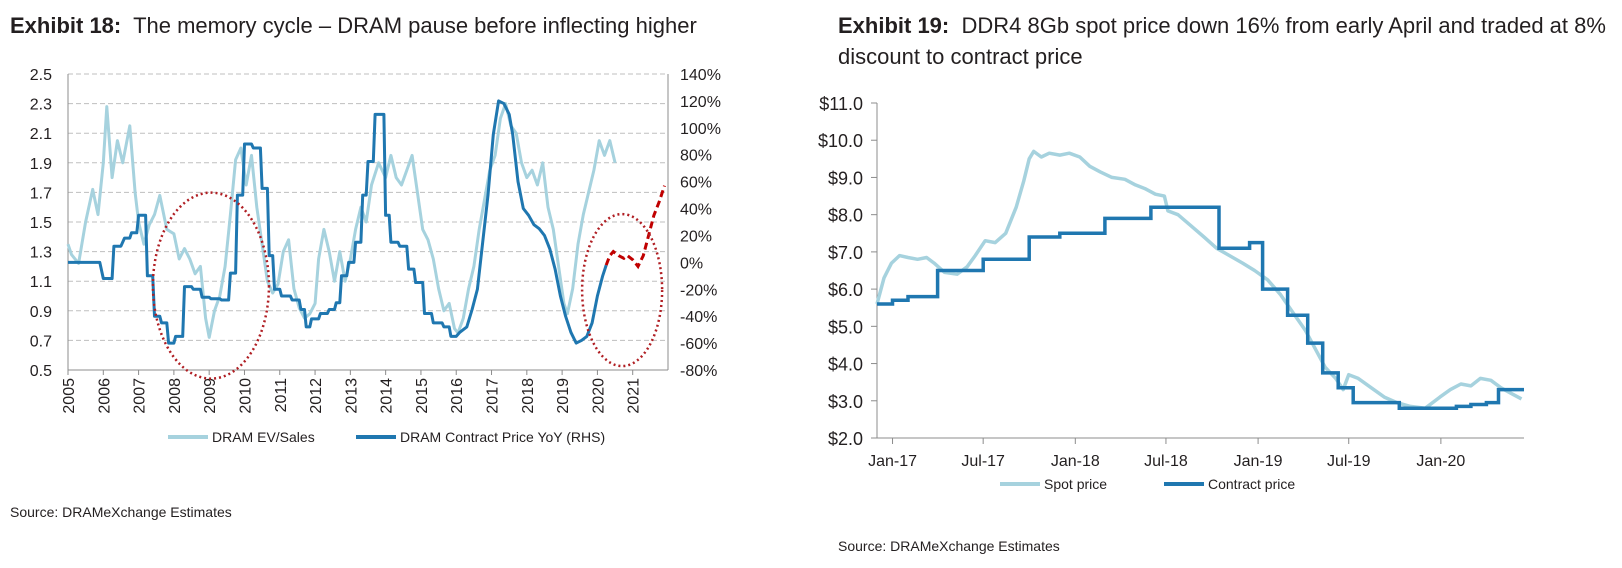 Image resolution: width=1622 pixels, height=568 pixels. Describe the element at coordinates (351, 396) in the screenshot. I see `x-tick-label: 2013` at that location.